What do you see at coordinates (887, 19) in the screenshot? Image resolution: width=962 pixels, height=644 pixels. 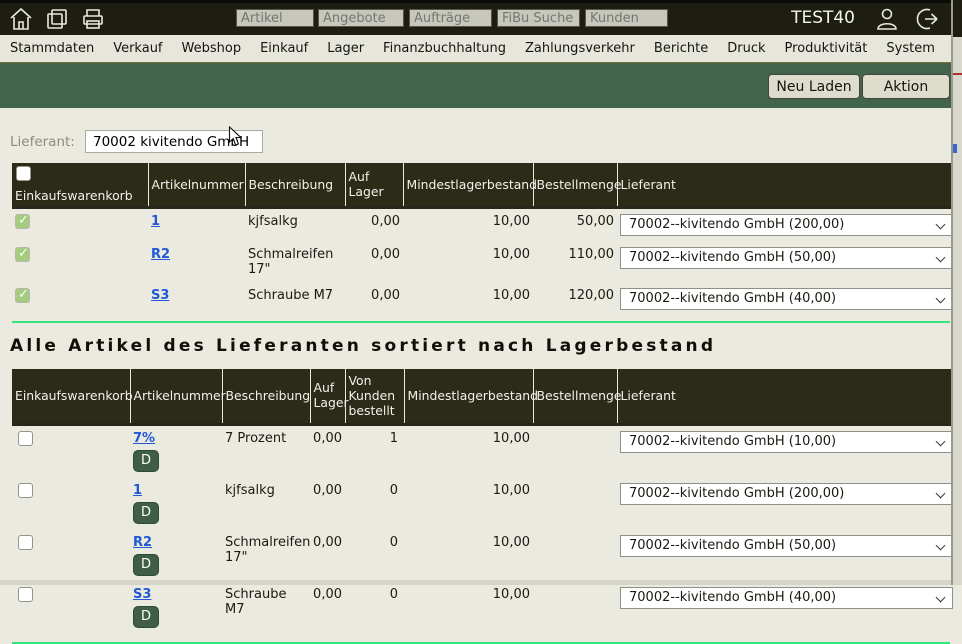 I see `user-icon` at bounding box center [887, 19].